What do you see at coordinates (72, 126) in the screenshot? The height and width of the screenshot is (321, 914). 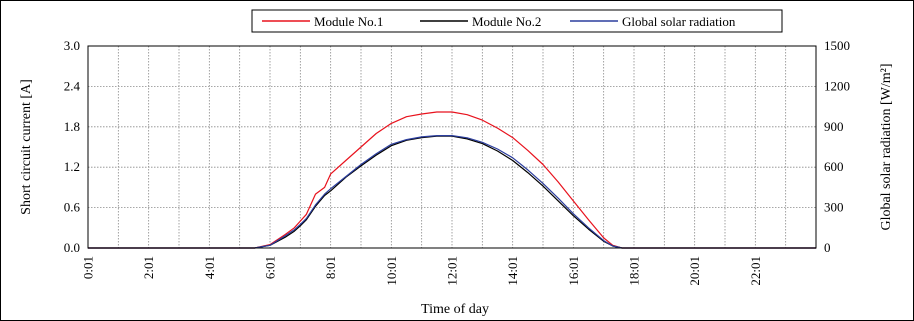 I see `left-y-tick-label: 1.8` at bounding box center [72, 126].